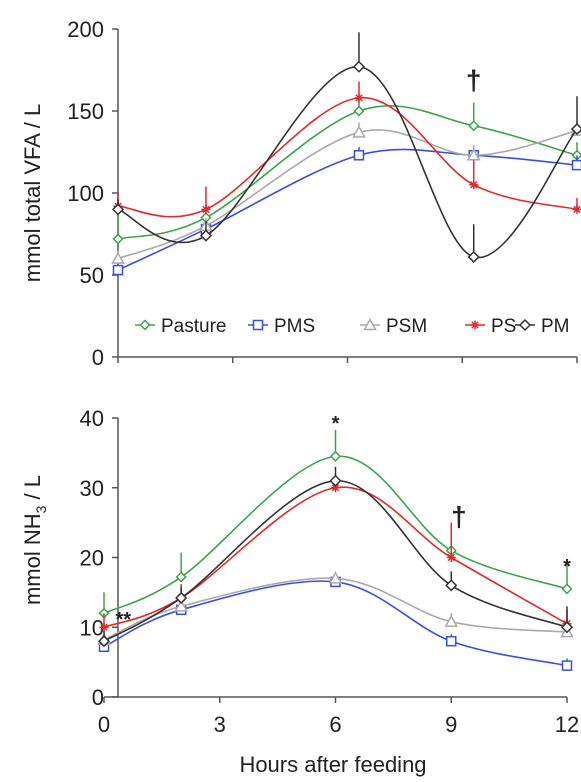 The height and width of the screenshot is (782, 581). Describe the element at coordinates (503, 326) in the screenshot. I see `legend-label: PS` at that location.